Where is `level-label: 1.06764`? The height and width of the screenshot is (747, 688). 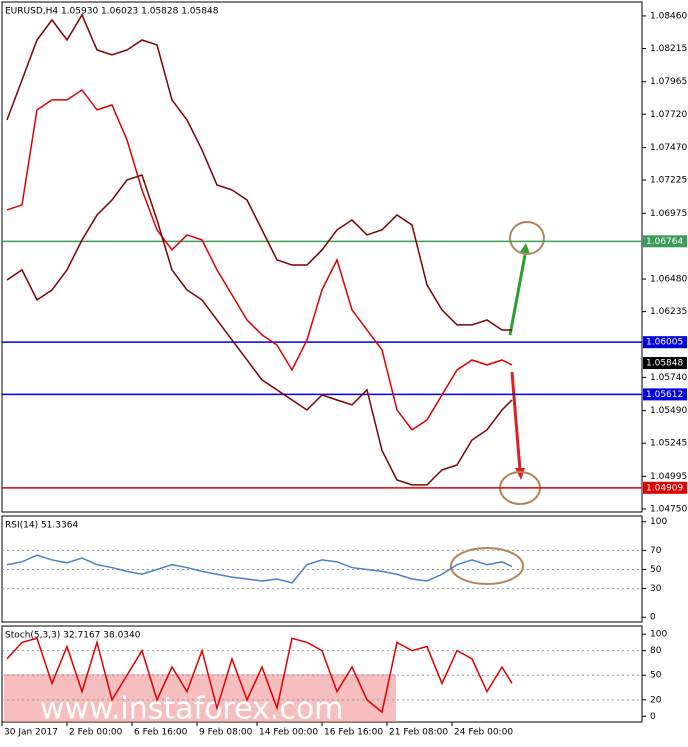
level-label: 1.06764 is located at coordinates (664, 242).